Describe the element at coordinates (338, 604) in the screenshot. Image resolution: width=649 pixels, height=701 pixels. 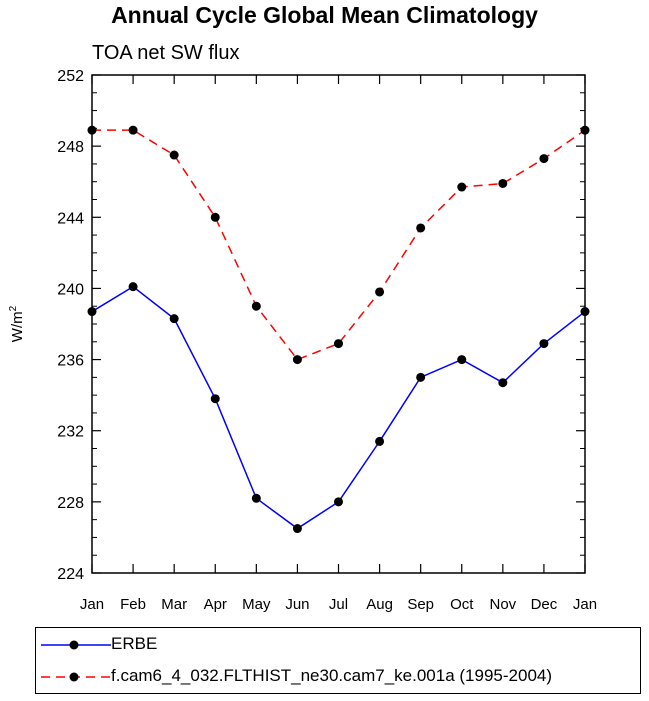
I see `x-tick-label: Jul` at that location.